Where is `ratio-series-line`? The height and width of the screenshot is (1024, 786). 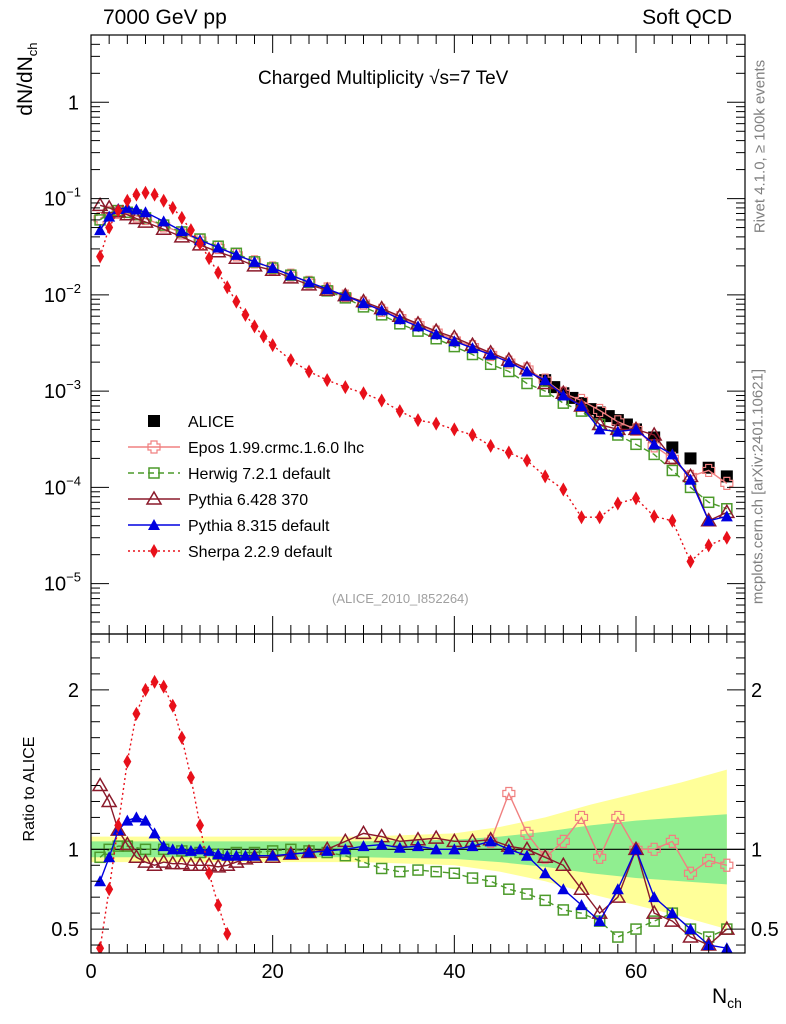 ratio-series-line is located at coordinates (413, 865).